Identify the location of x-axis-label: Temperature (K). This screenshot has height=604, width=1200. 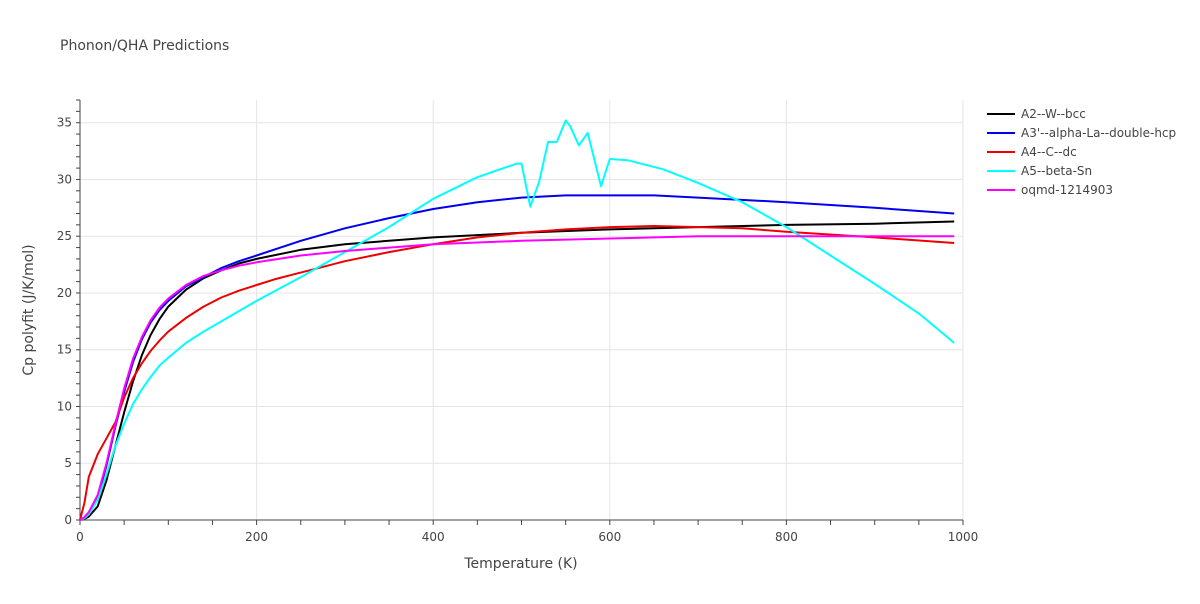
(520, 564).